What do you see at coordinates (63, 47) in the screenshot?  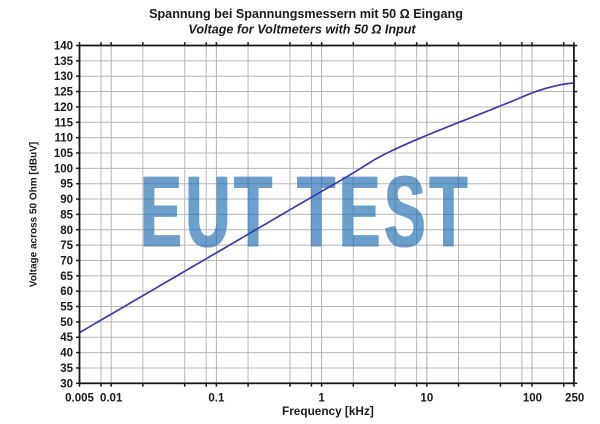 I see `svg-text: 140` at bounding box center [63, 47].